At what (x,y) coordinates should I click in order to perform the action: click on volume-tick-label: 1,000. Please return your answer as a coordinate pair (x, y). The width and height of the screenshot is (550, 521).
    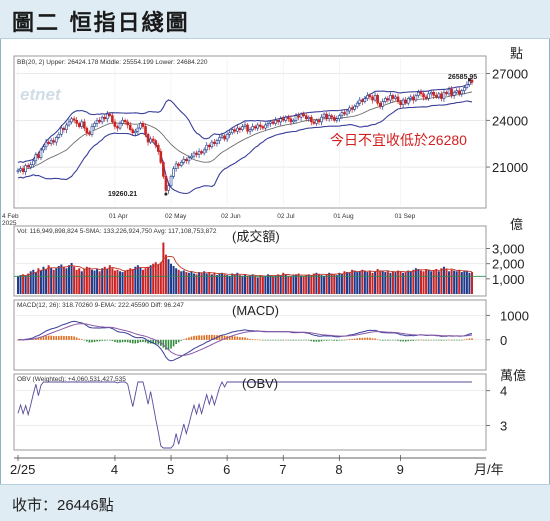
    Looking at the image, I should click on (508, 279).